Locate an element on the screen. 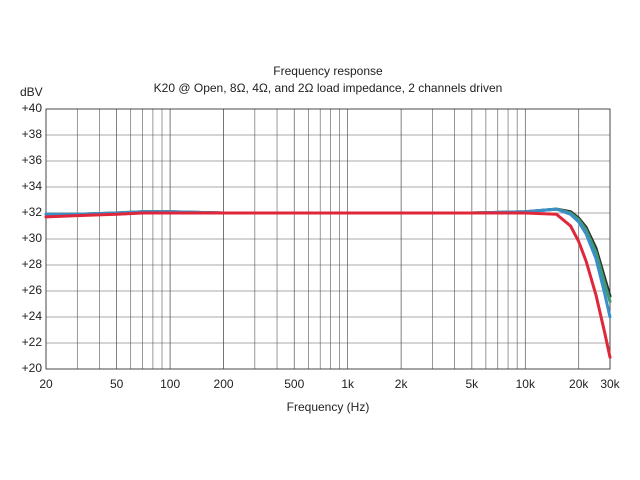 The image size is (640, 480). x-tick-label: 100 is located at coordinates (170, 384).